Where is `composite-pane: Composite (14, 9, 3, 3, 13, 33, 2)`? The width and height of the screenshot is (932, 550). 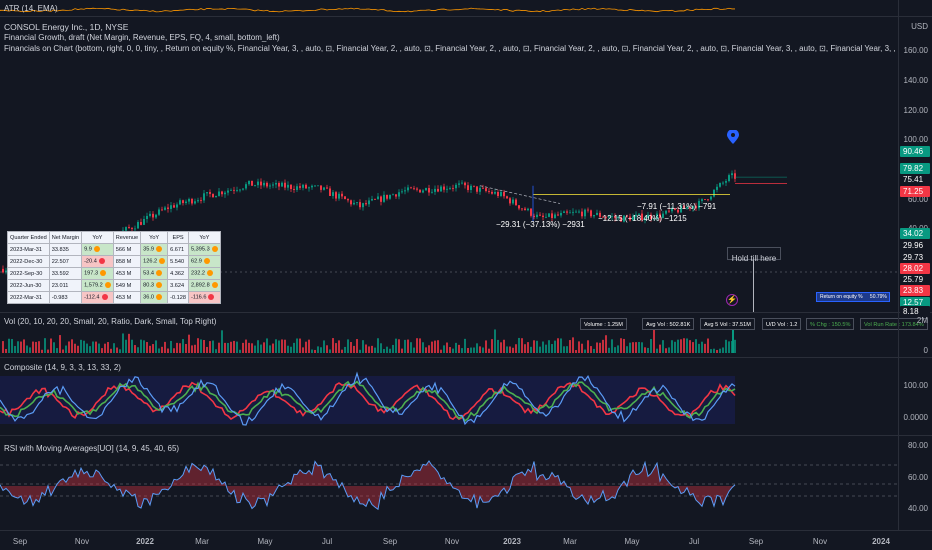 composite-pane: Composite (14, 9, 3, 3, 13, 33, 2) is located at coordinates (449, 396).